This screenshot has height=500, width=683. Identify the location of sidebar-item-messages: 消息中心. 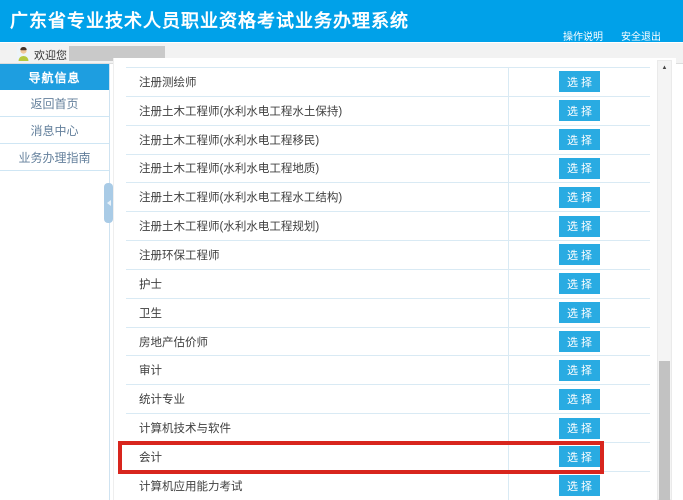
(54, 130).